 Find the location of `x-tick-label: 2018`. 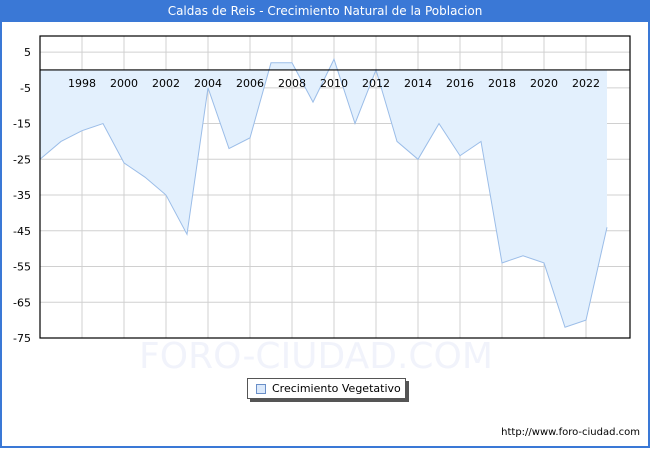

x-tick-label: 2018 is located at coordinates (502, 83).